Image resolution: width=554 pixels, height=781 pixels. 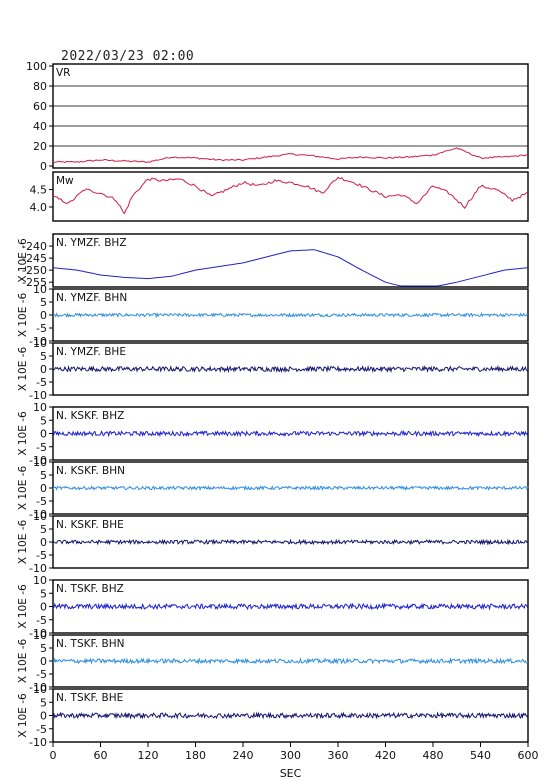 I want to click on x-tick-label: 540, so click(x=480, y=755).